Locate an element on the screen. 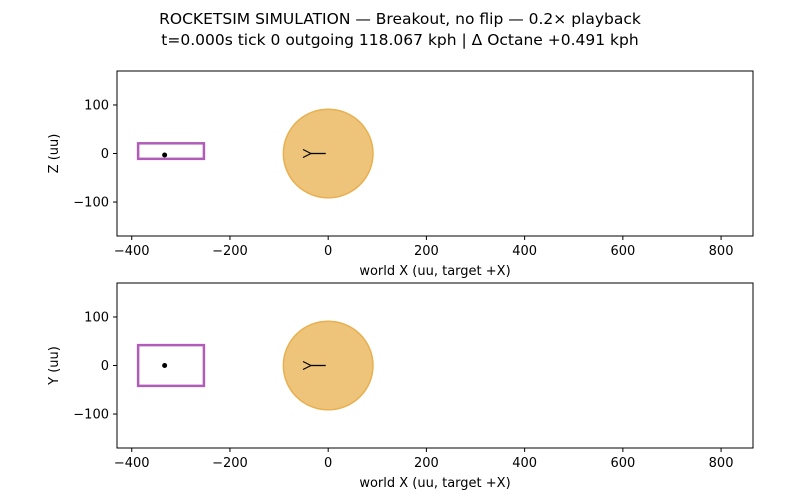 The height and width of the screenshot is (500, 800). y-axis-label: Z (uu) is located at coordinates (54, 154).